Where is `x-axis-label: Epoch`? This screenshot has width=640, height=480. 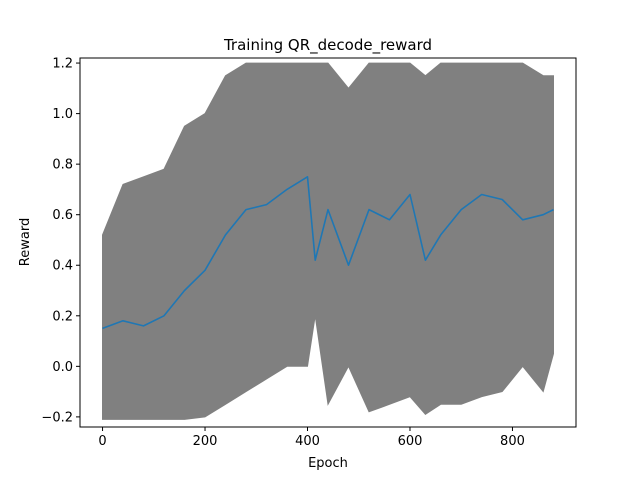 x-axis-label: Epoch is located at coordinates (328, 463).